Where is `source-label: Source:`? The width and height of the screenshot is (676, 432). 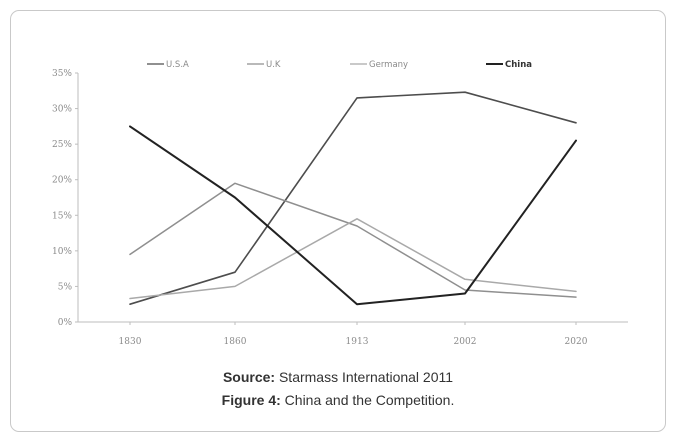 source-label: Source: is located at coordinates (249, 377).